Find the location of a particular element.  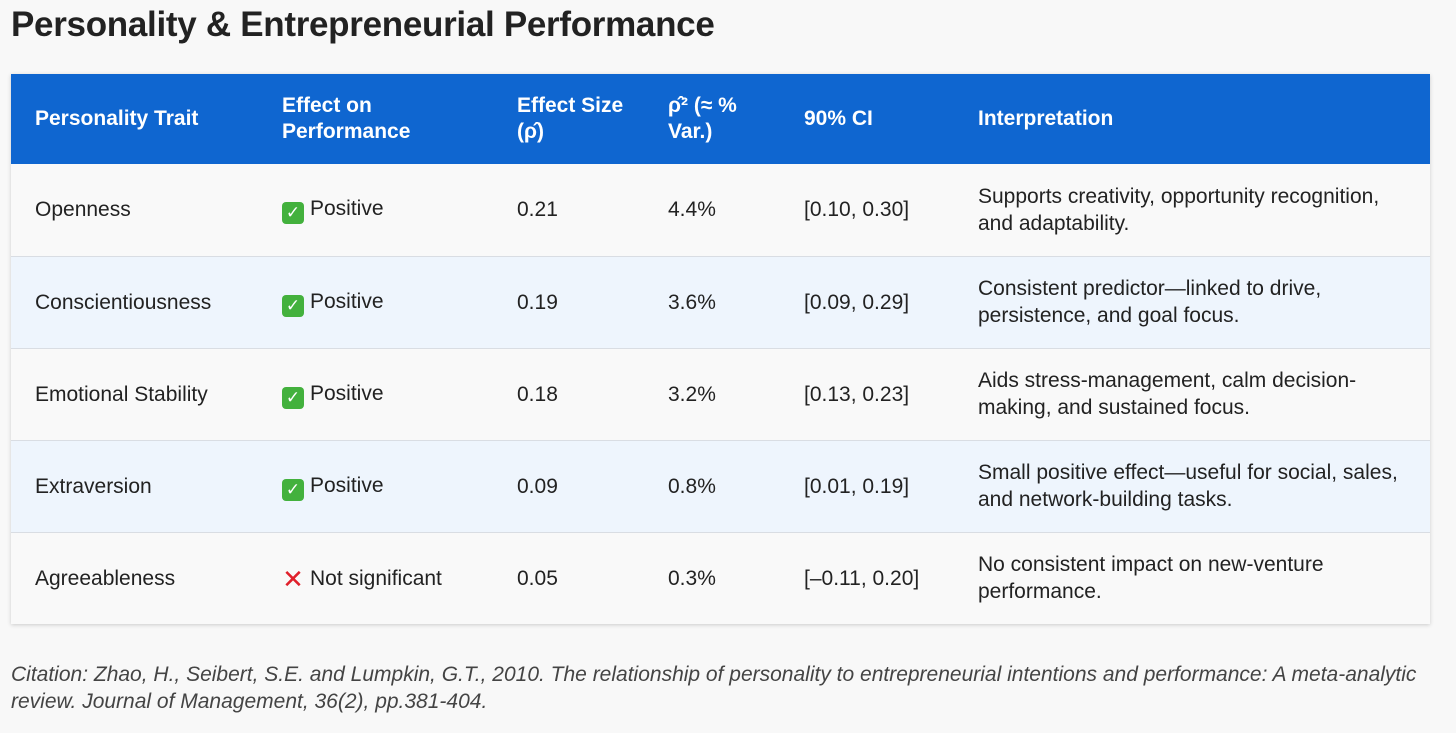

variance-cell: 3.2% is located at coordinates (692, 394).